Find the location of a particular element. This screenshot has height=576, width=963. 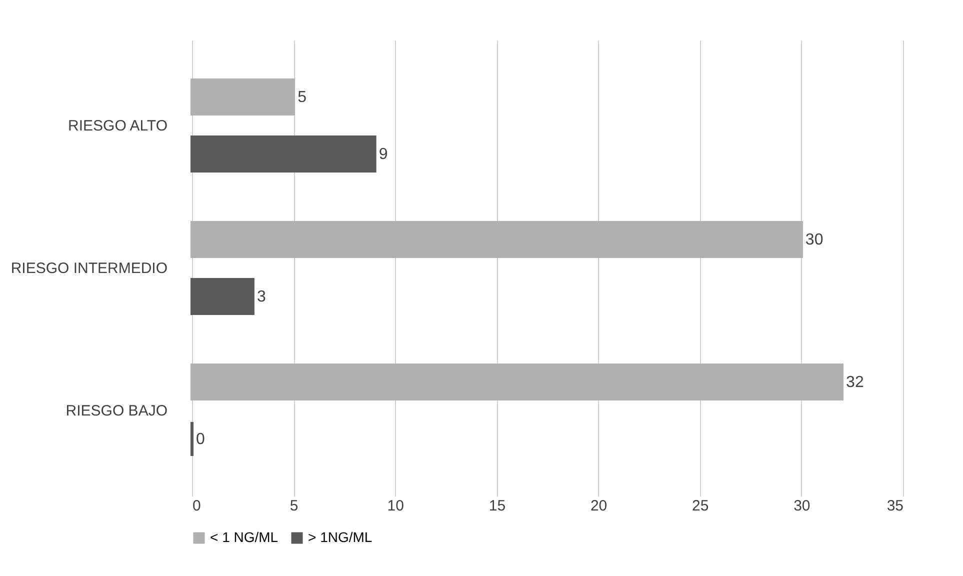

data-label: 30 is located at coordinates (814, 240).